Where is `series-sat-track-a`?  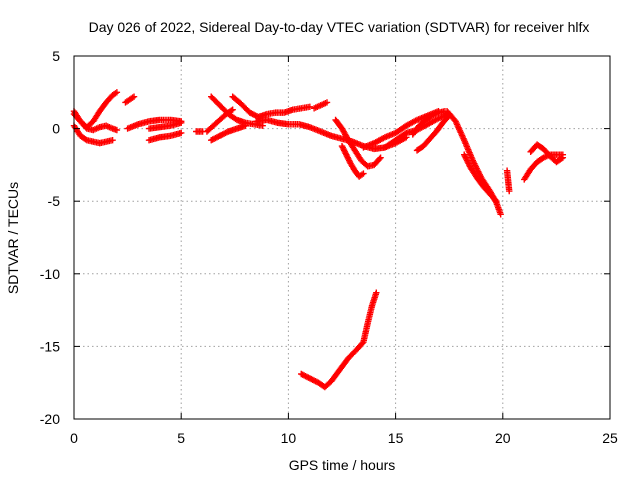 series-sat-track-a is located at coordinates (95, 110).